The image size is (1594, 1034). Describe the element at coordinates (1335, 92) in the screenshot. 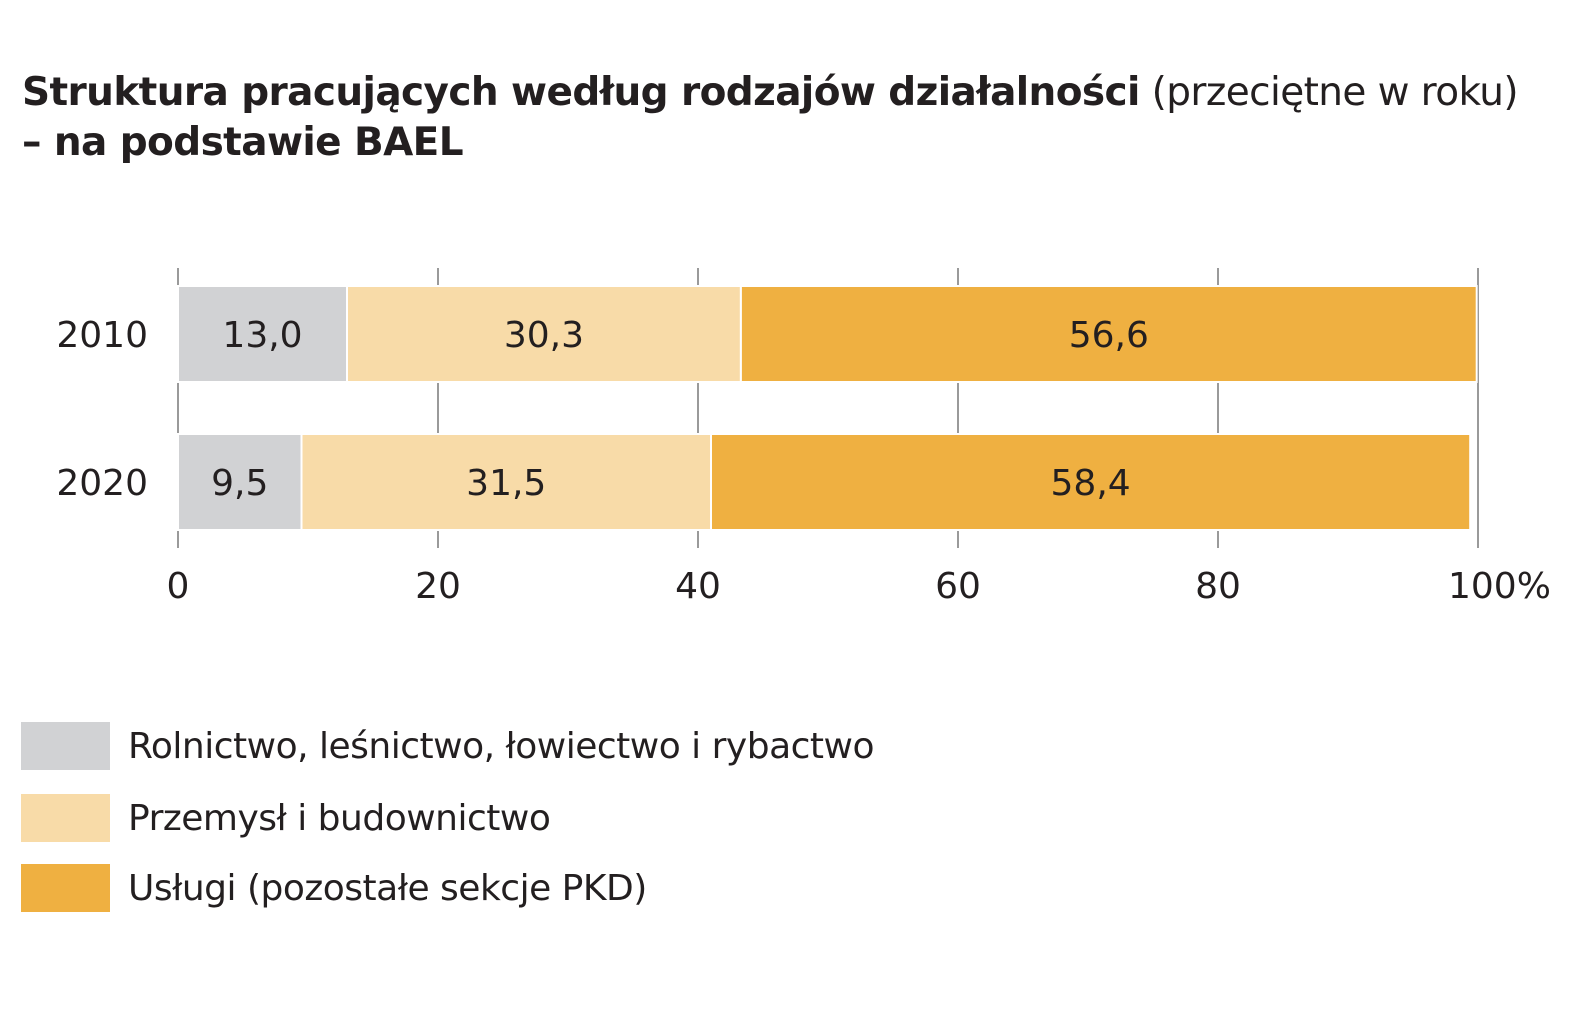

I see `chart-title-note: (przeciętne w roku)` at that location.